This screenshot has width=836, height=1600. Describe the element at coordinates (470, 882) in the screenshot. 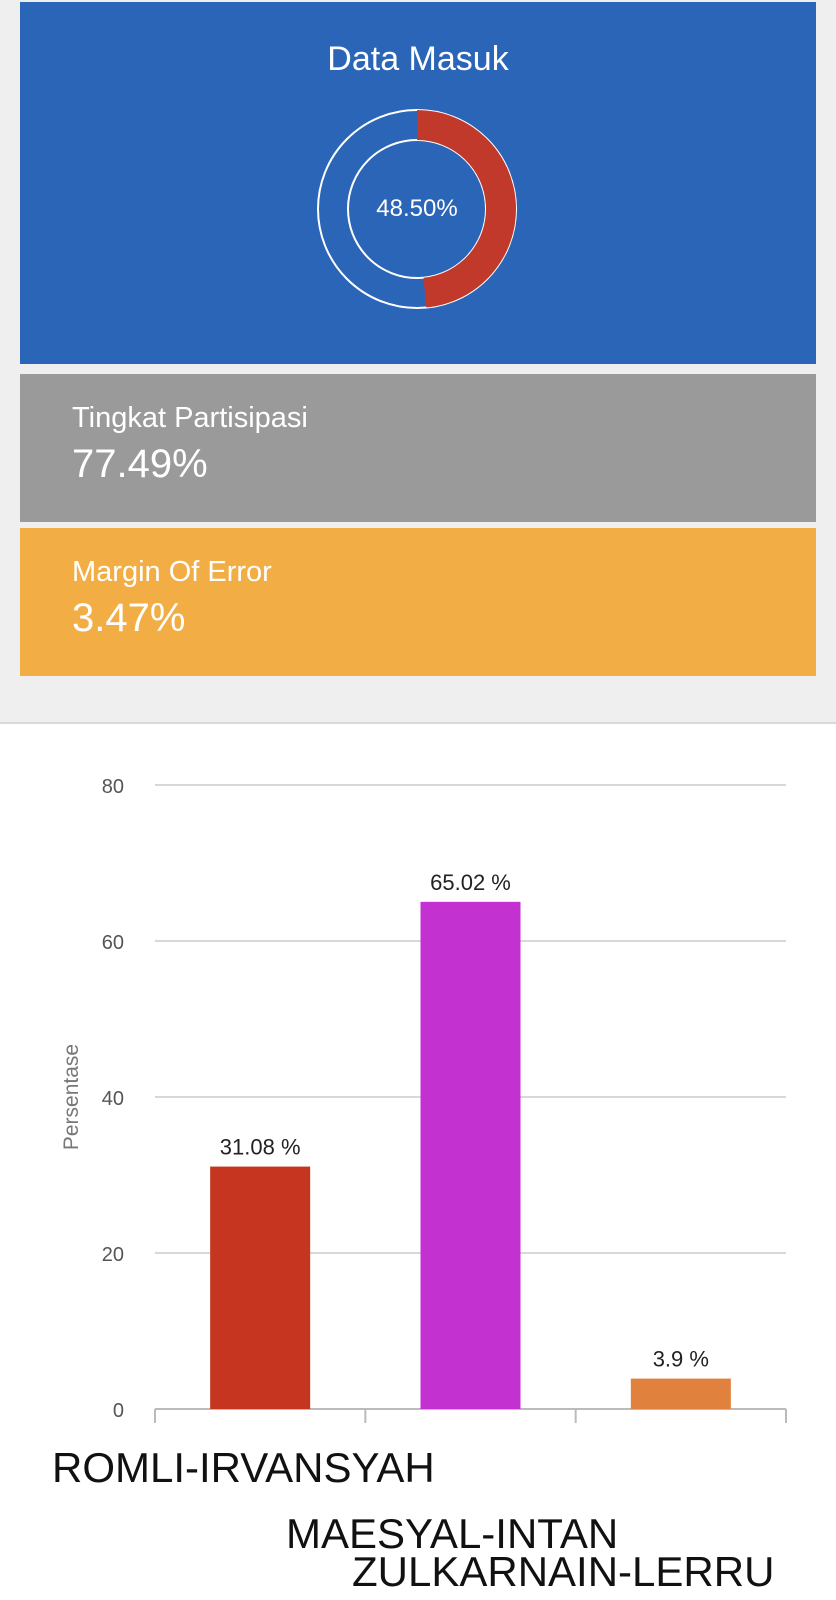

I see `data-label-1: 65.02 %` at that location.